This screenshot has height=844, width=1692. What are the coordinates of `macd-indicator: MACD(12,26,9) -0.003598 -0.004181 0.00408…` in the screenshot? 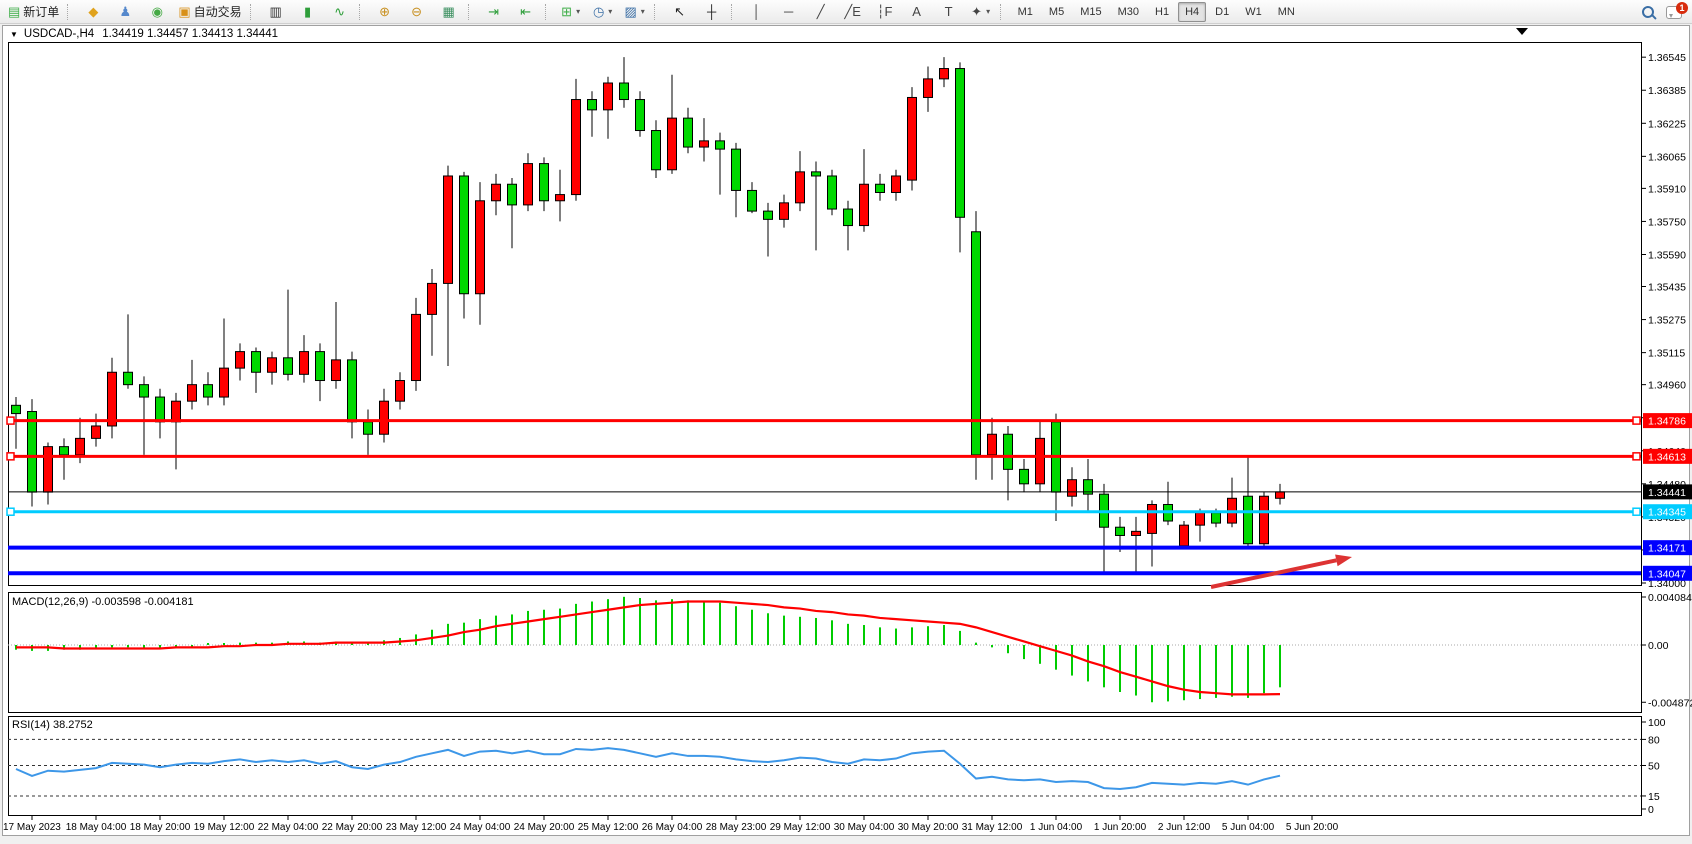 It's located at (850, 650).